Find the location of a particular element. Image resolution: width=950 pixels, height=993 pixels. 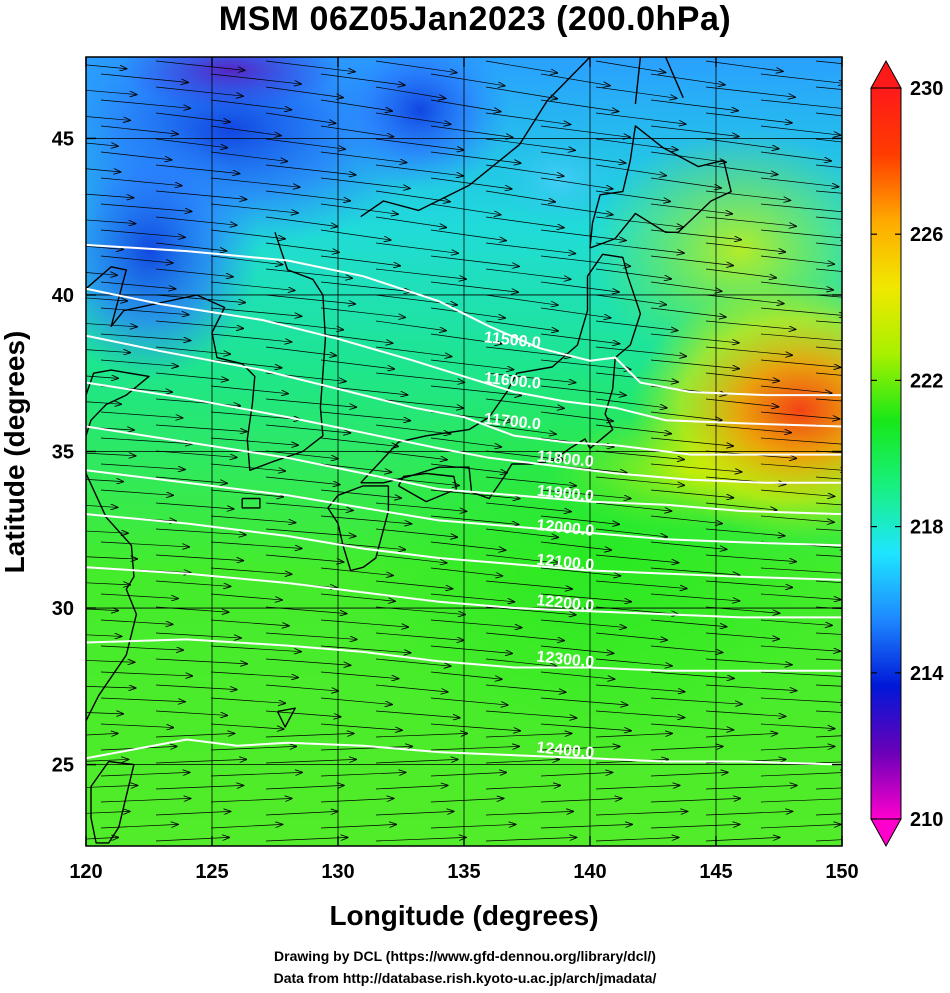

contour-label: 12400.0 is located at coordinates (565, 750).